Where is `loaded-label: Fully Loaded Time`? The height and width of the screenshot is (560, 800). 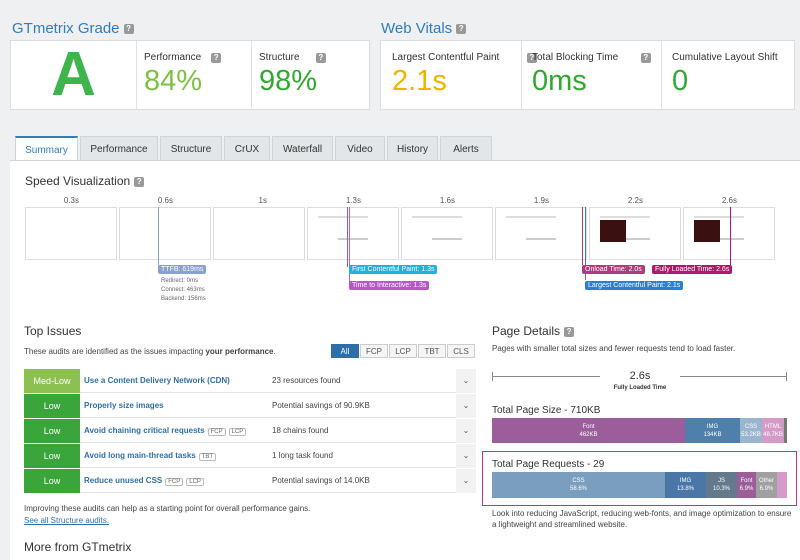
loaded-label: Fully Loaded Time is located at coordinates (640, 388).